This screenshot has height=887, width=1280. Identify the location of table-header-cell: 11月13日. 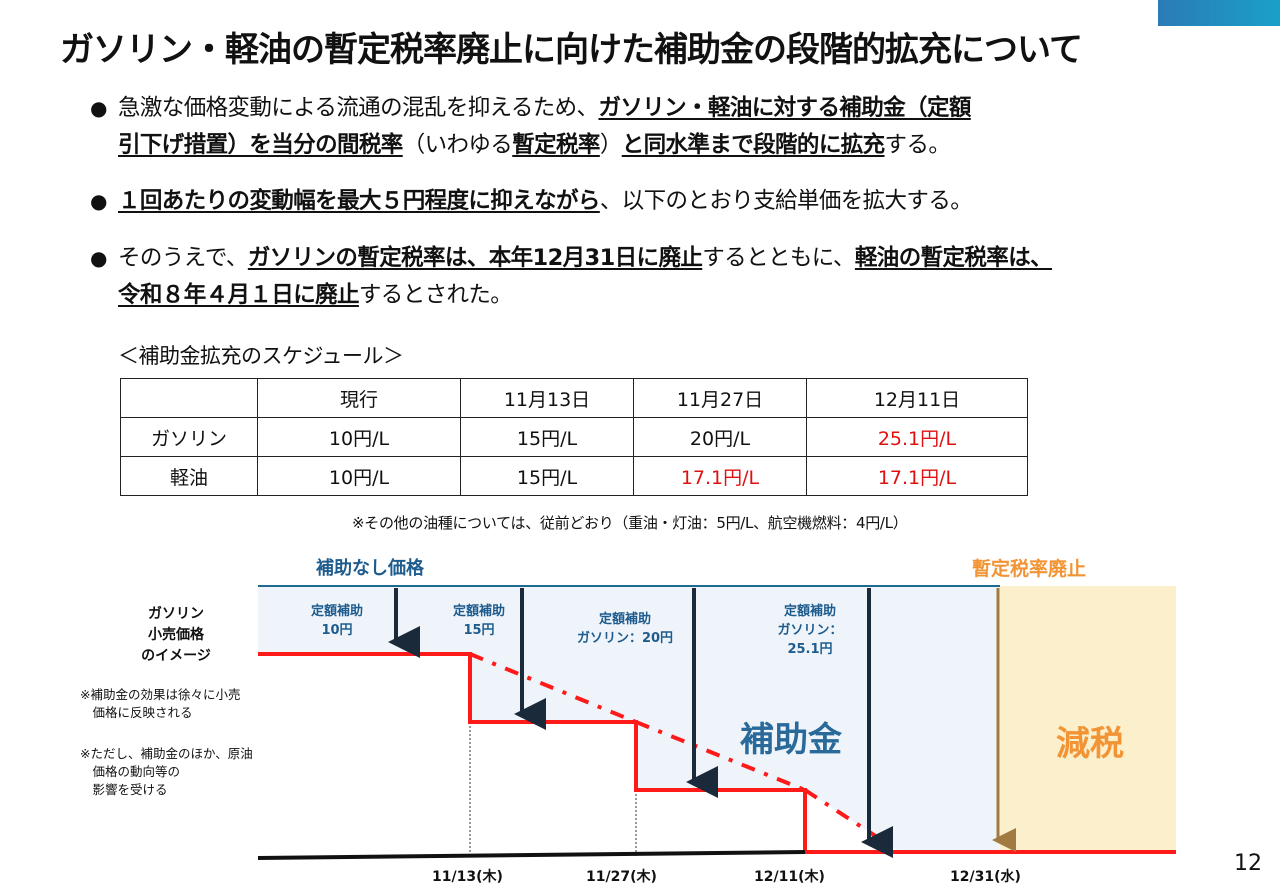
(547, 398).